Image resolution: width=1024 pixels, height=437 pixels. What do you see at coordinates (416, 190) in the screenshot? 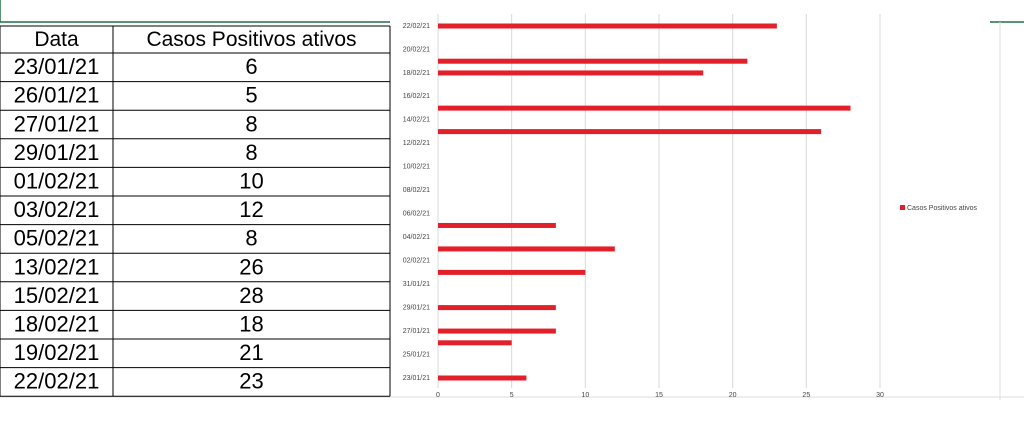
I see `y-tick-label: 08/02/21` at bounding box center [416, 190].